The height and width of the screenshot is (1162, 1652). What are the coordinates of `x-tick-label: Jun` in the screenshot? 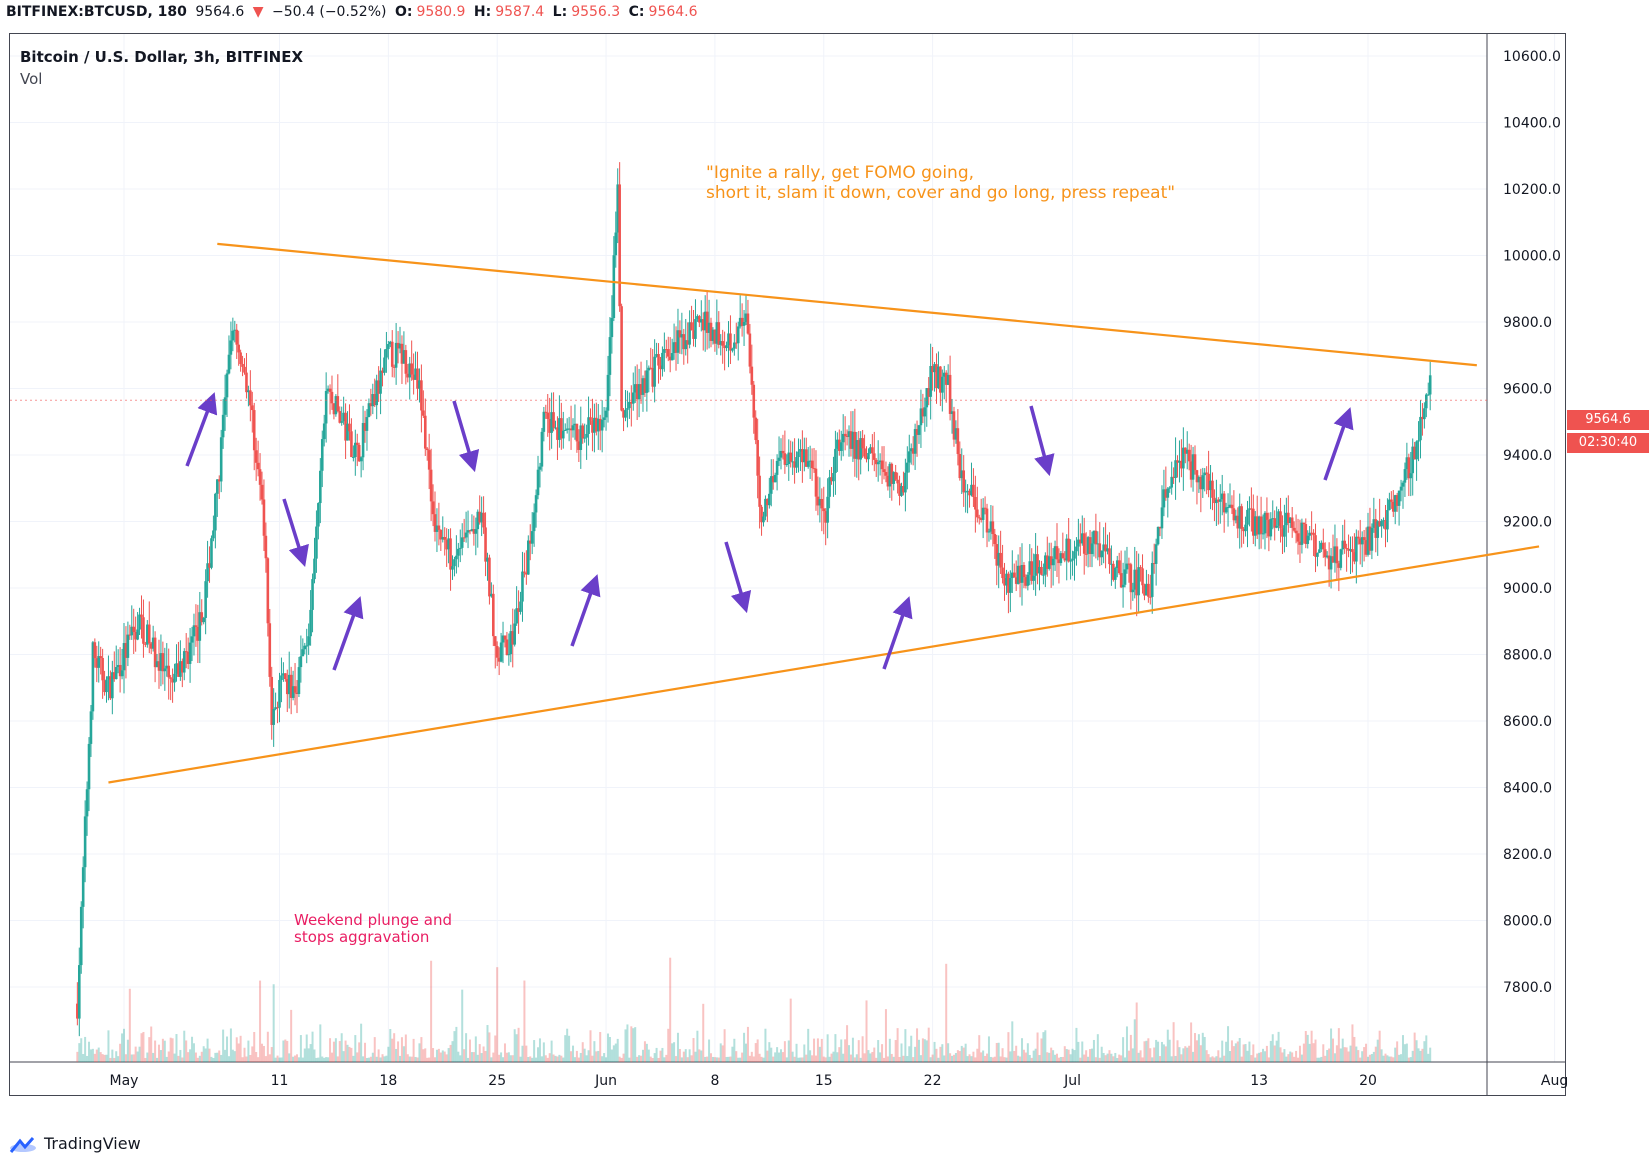 It's located at (605, 1081).